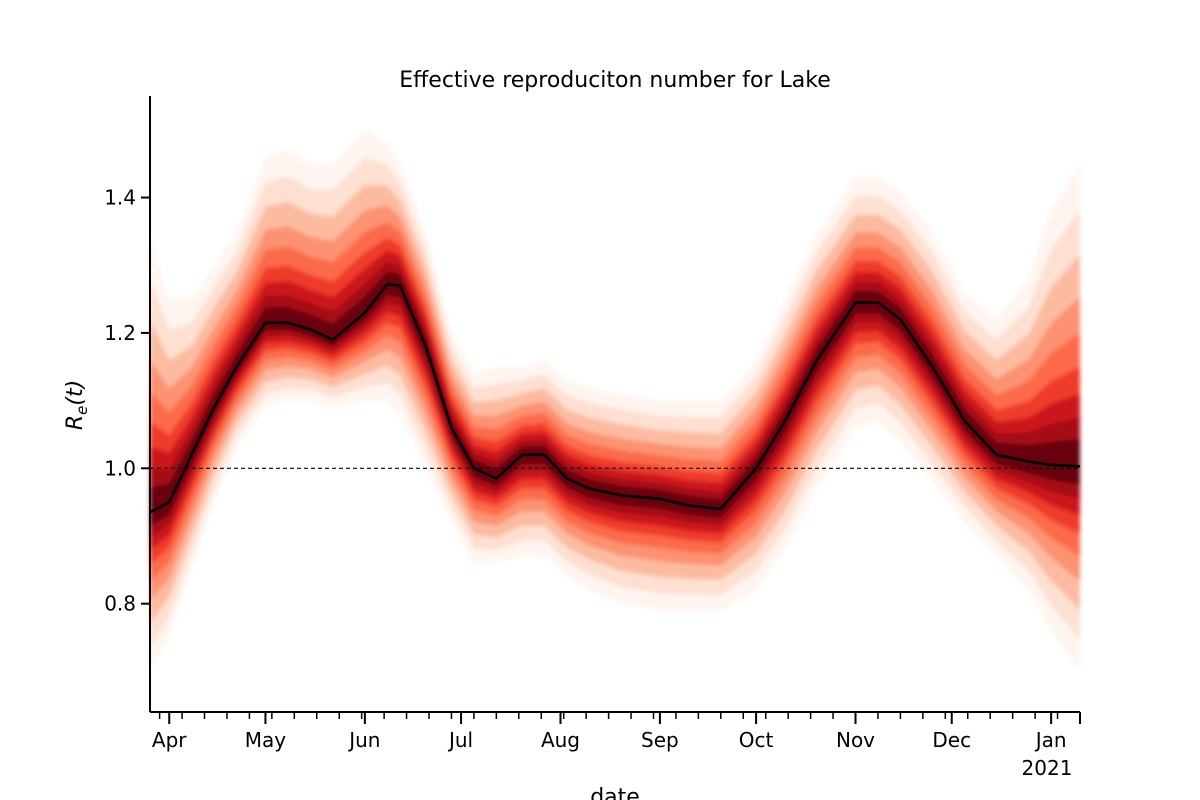 The width and height of the screenshot is (1200, 800). I want to click on x-tick-label: Jun, so click(363, 740).